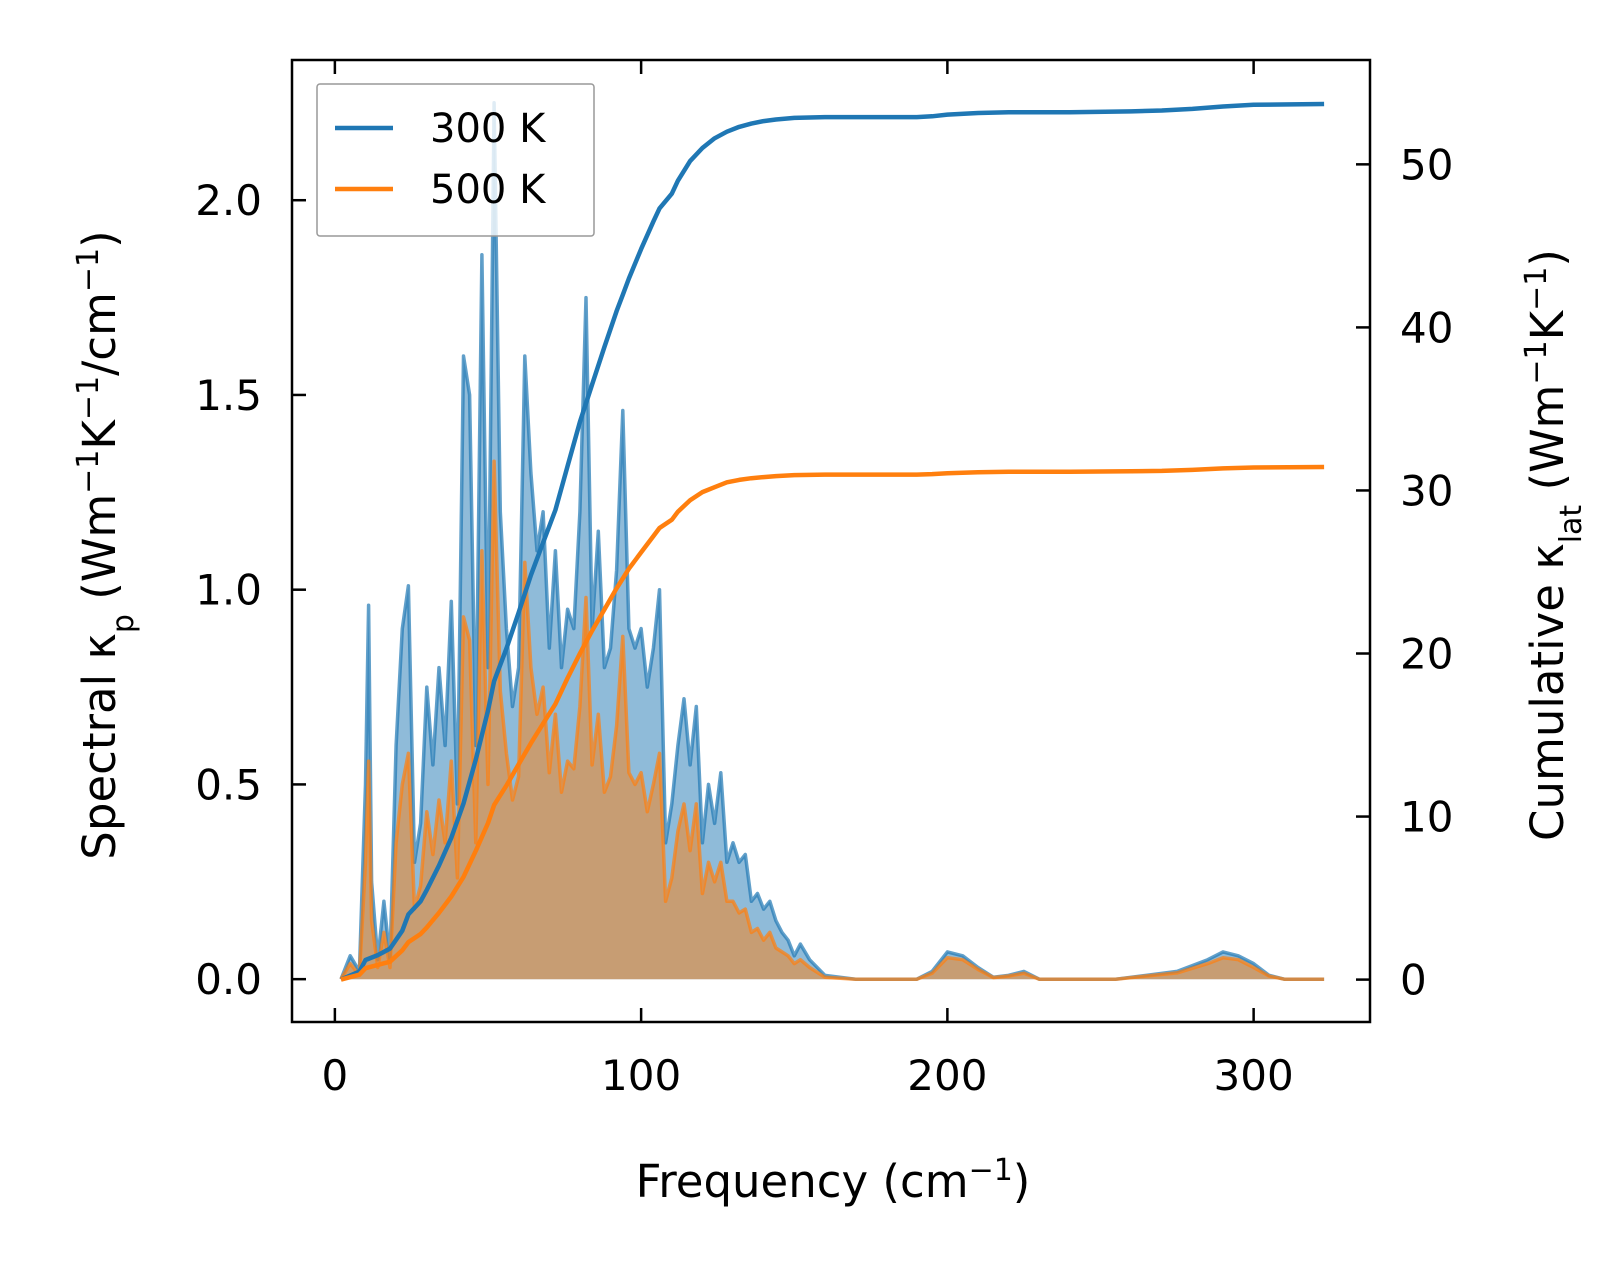  What do you see at coordinates (488, 190) in the screenshot?
I see `legend-label-500k: 500 K` at bounding box center [488, 190].